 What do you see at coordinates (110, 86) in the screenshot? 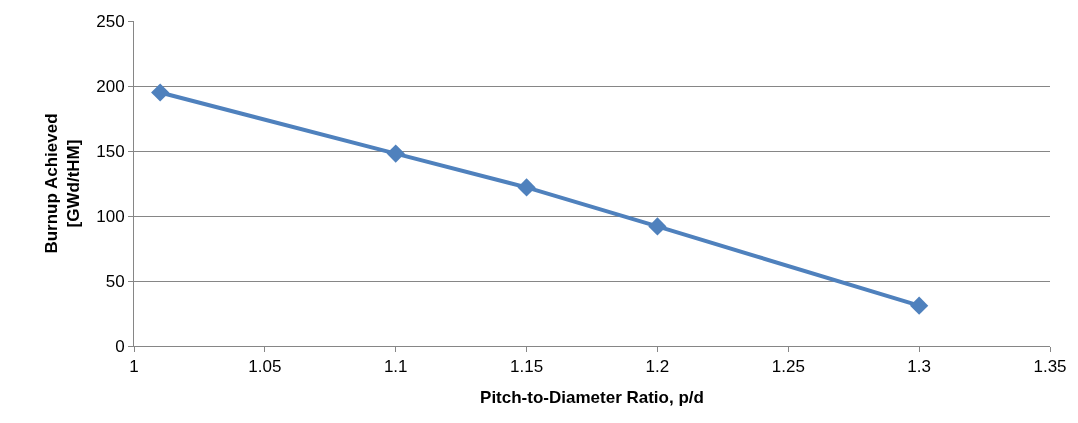
I see `y-tick-label: 200` at bounding box center [110, 86].